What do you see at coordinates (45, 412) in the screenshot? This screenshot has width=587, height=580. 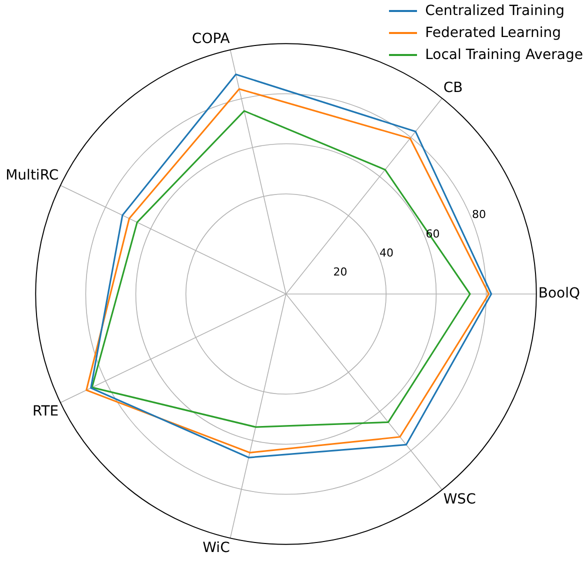 I see `spoke-label: RTE` at bounding box center [45, 412].